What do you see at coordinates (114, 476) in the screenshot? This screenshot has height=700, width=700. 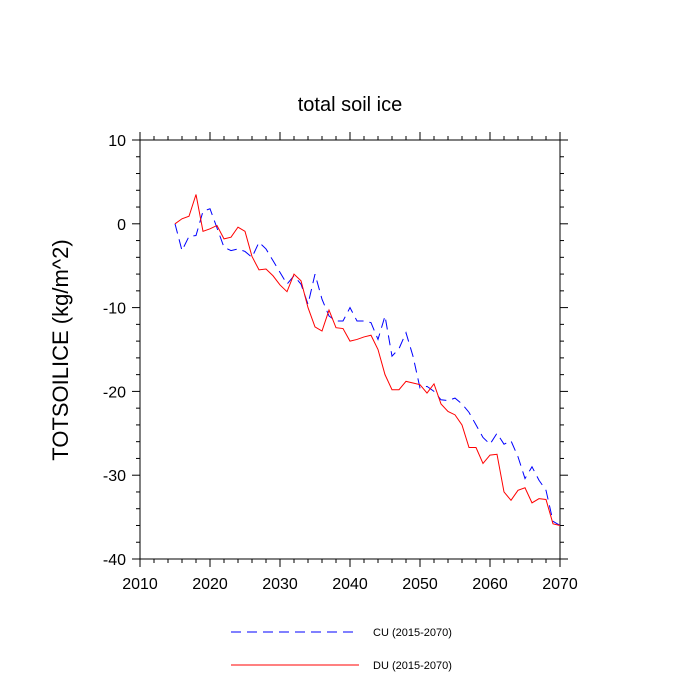 I see `y-tick-label: -30` at bounding box center [114, 476].